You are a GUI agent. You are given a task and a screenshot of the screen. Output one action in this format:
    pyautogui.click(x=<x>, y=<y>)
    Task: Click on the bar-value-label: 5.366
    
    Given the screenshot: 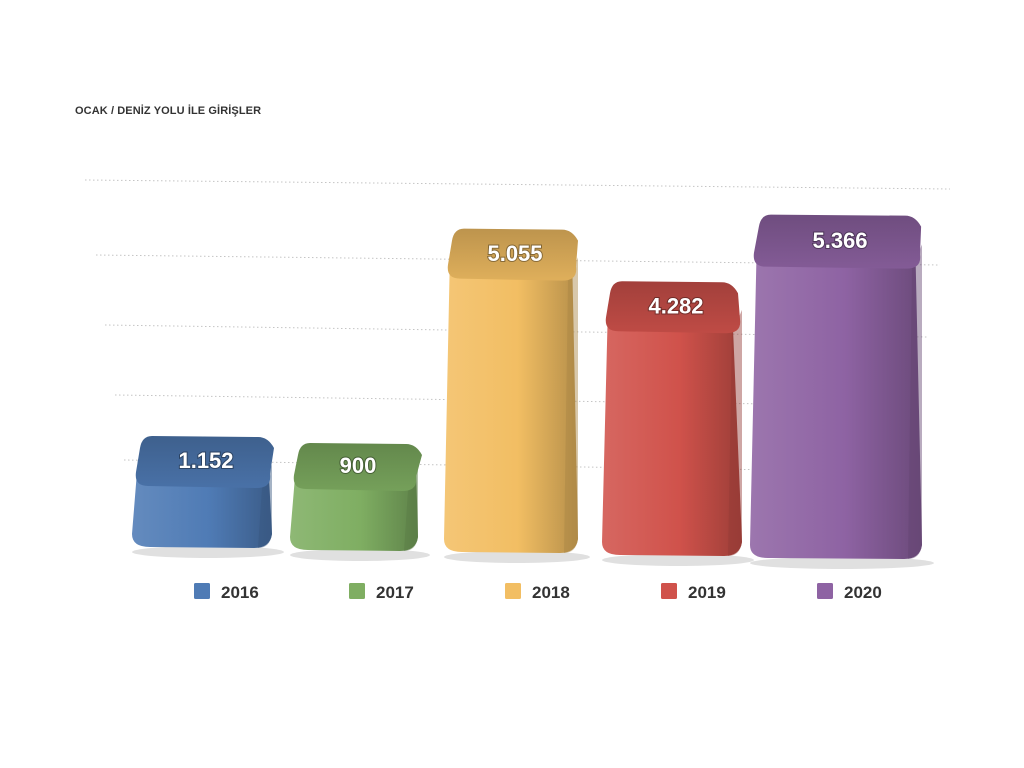 What is the action you would take?
    pyautogui.click(x=839, y=240)
    